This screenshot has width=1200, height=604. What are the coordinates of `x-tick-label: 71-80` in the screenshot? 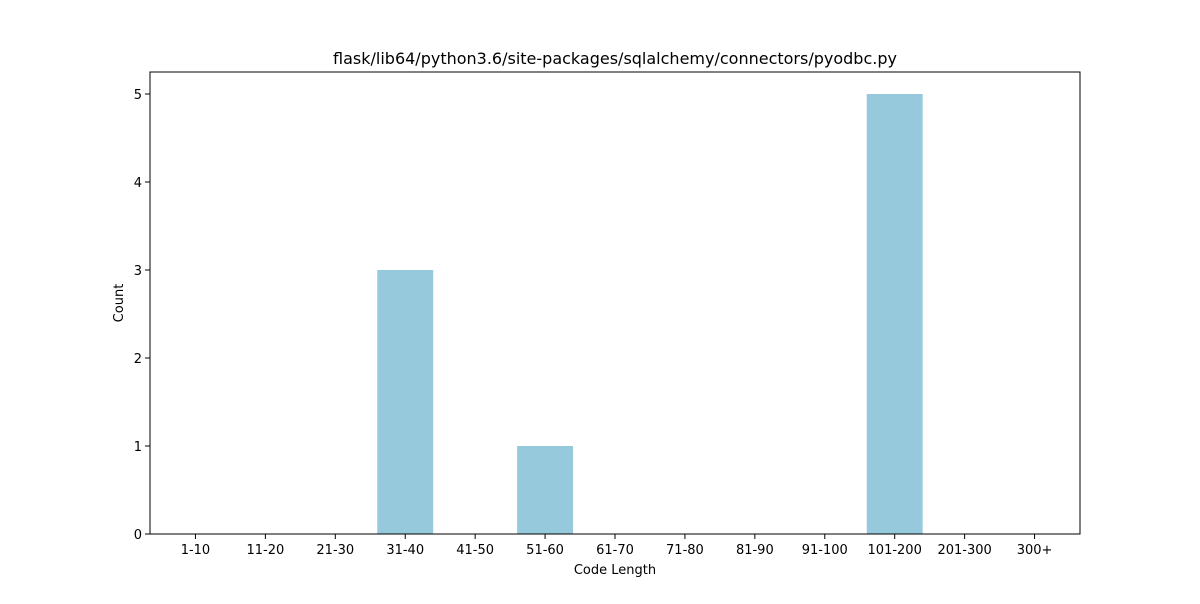 It's located at (685, 550).